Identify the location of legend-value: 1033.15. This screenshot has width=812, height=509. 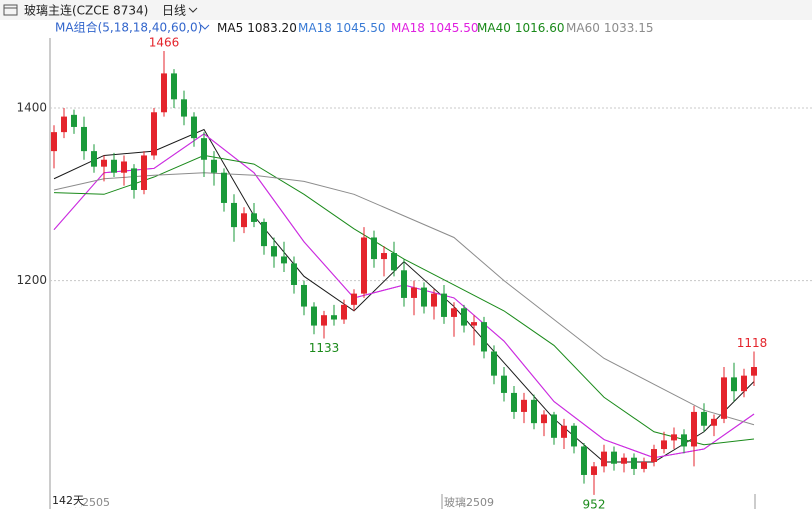
(629, 28).